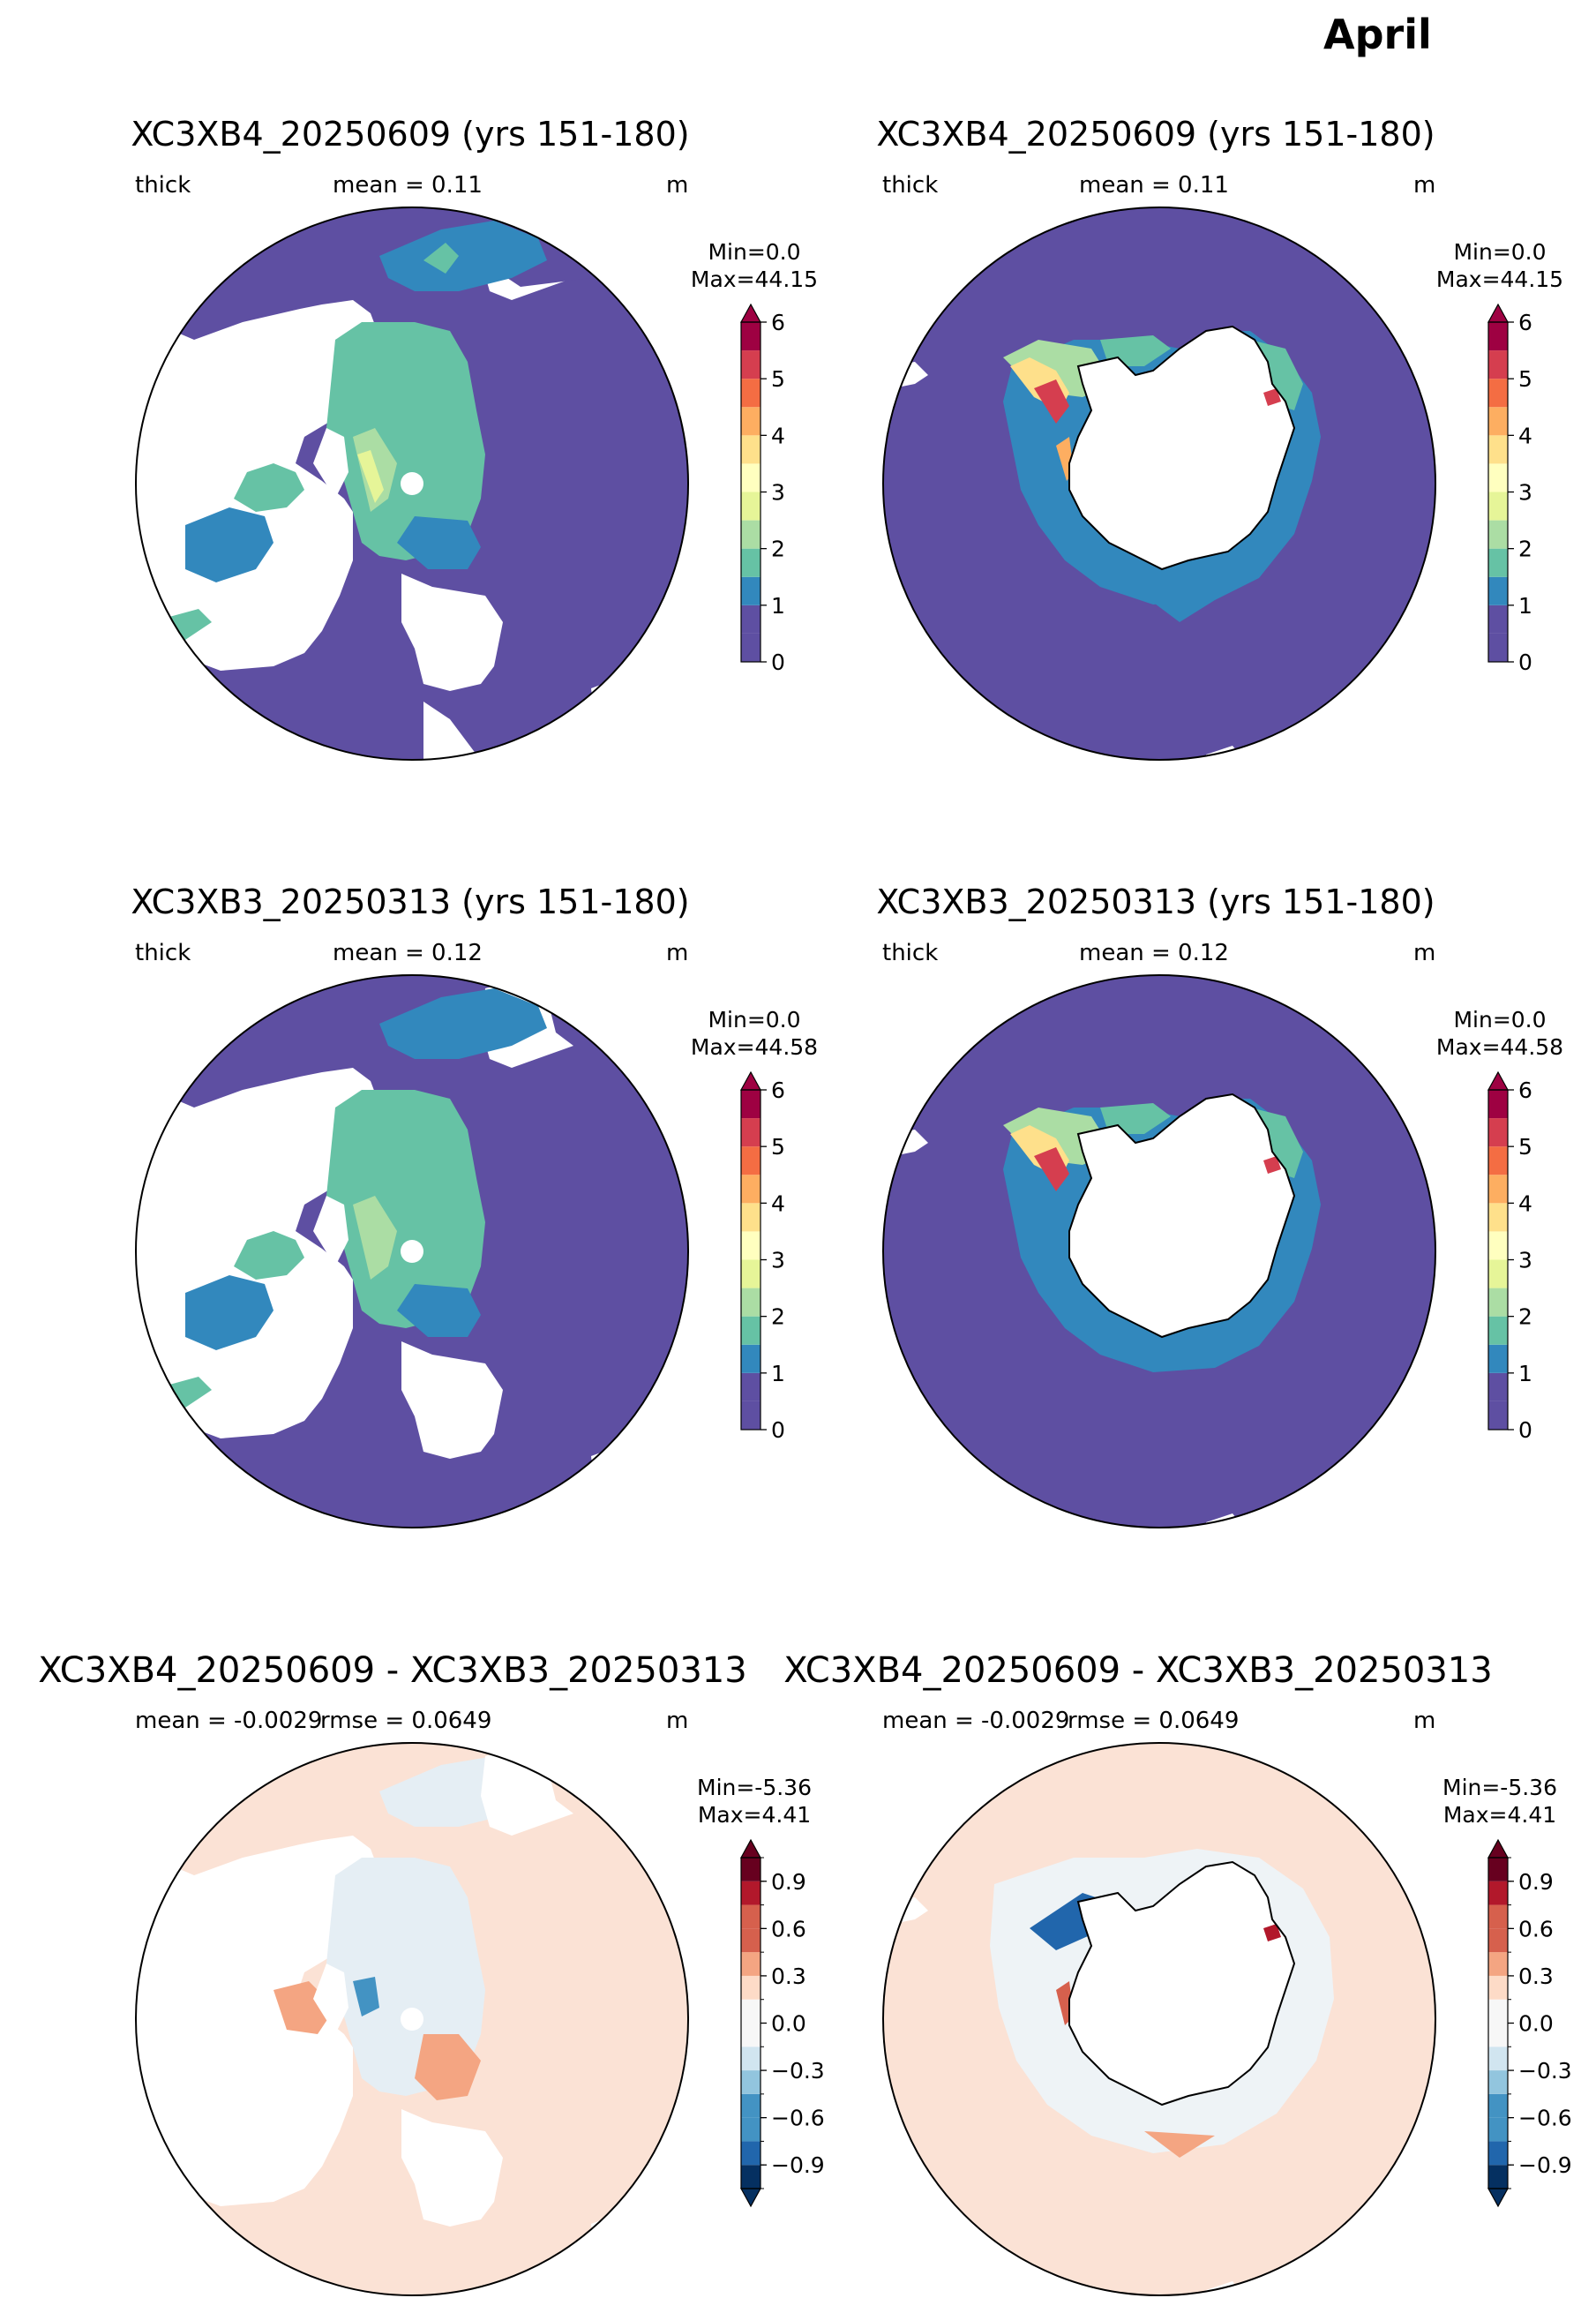 This screenshot has width=1596, height=2313. What do you see at coordinates (1536, 1882) in the screenshot?
I see `colorbar-tick-label: 0.9` at bounding box center [1536, 1882].